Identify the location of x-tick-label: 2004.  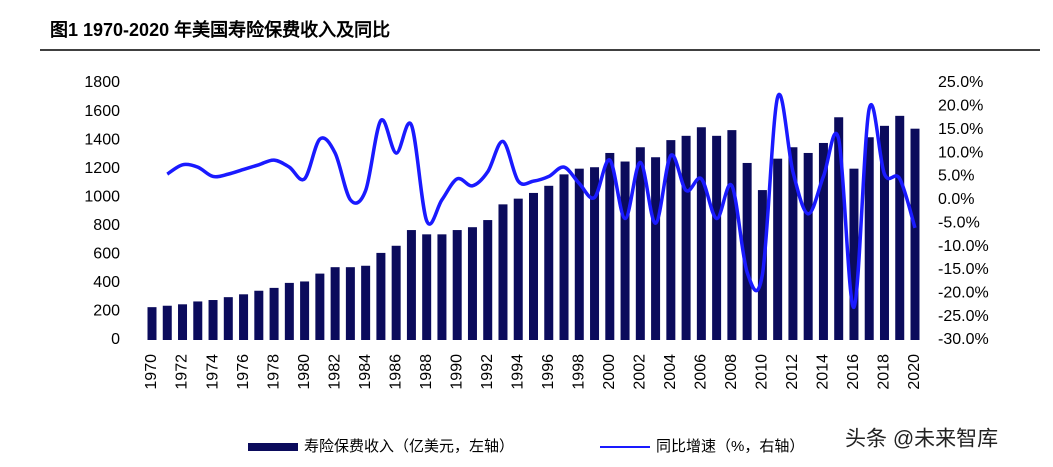
(670, 372).